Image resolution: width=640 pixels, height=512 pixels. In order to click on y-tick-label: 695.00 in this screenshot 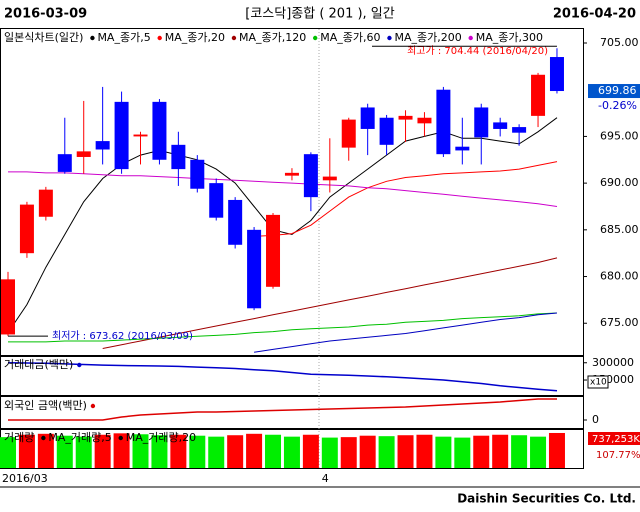, I will do `click(619, 135)`.